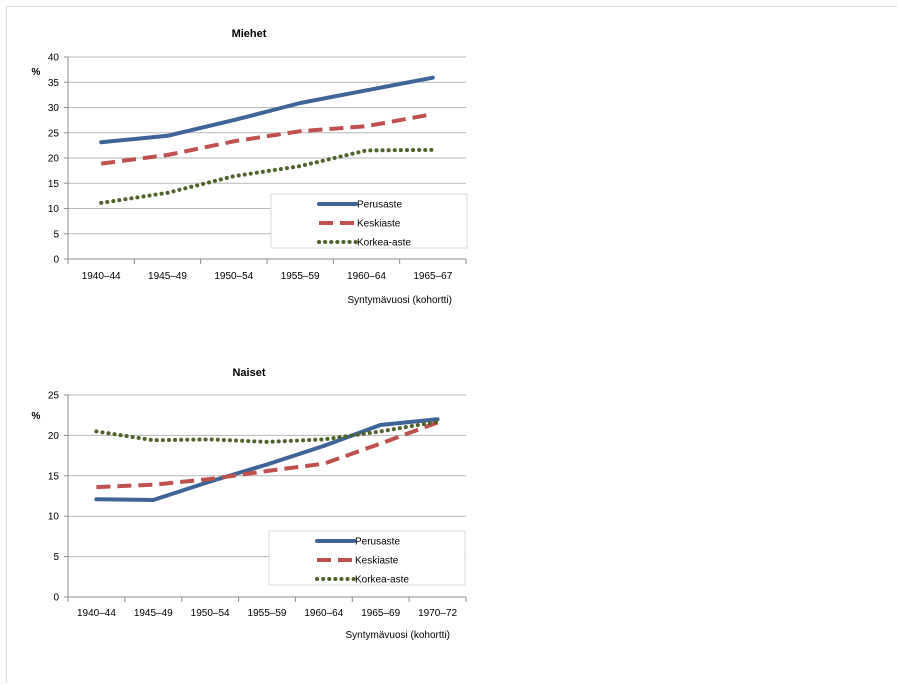  Describe the element at coordinates (432, 276) in the screenshot. I see `x-tick-label: 1965–67` at that location.